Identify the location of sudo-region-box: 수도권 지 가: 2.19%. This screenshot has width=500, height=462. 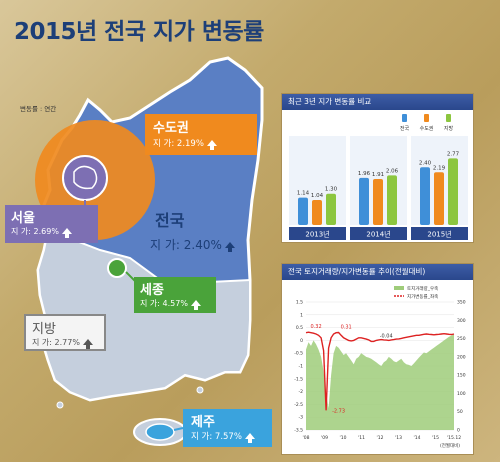
(201, 134).